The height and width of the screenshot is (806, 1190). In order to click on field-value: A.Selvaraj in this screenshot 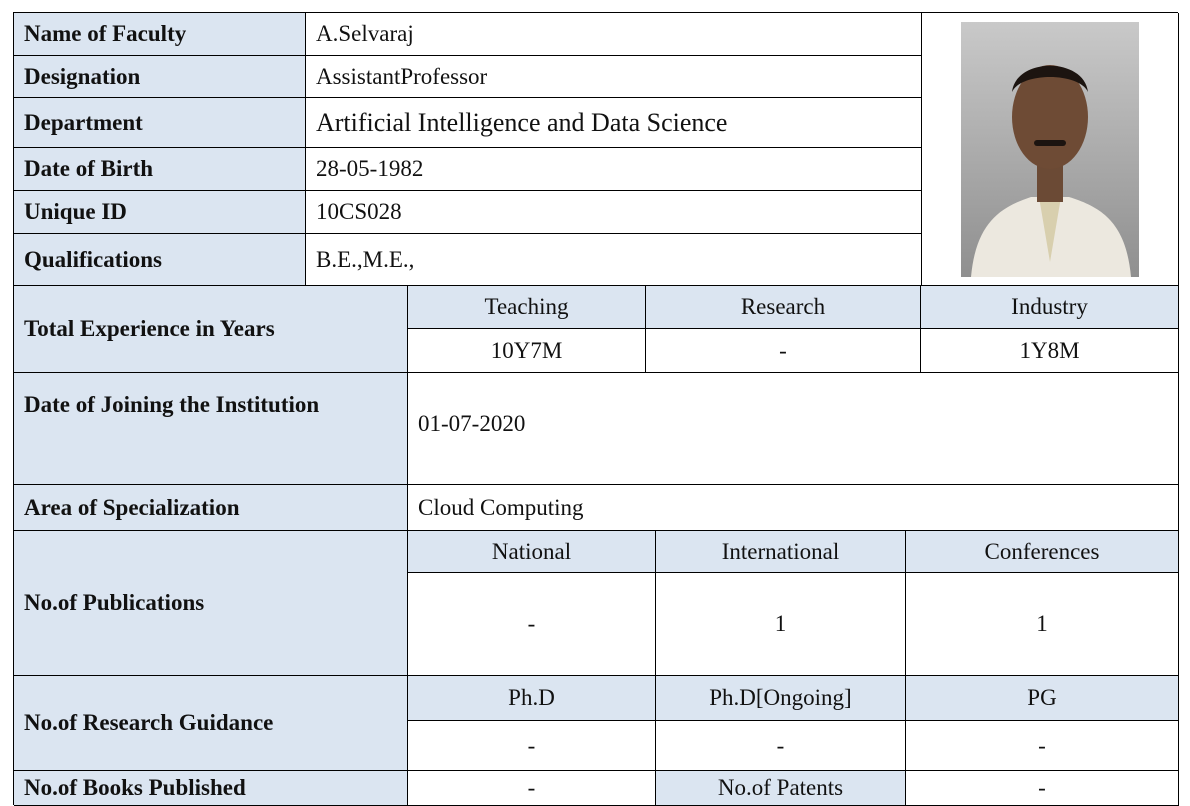, I will do `click(614, 34)`.